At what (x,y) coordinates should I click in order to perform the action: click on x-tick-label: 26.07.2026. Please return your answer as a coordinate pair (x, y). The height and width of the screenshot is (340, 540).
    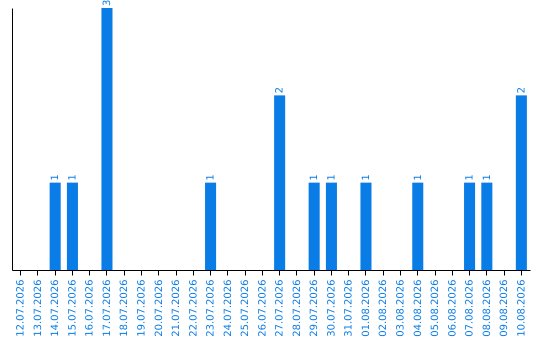
    Looking at the image, I should click on (262, 308).